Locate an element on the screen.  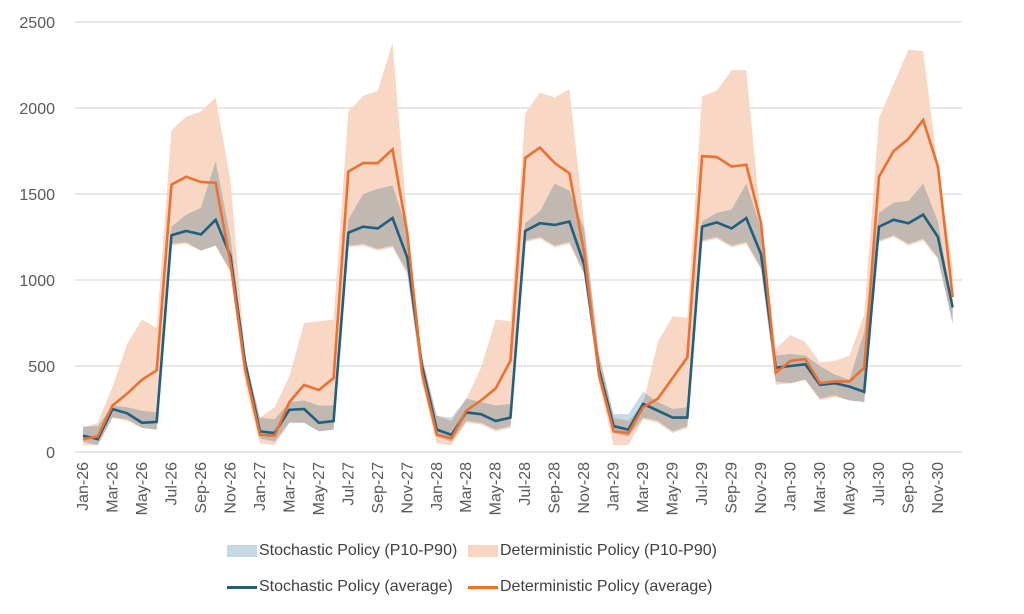
legend-item-deterministic-band: Deterministic Policy (P10-P90) is located at coordinates (592, 551).